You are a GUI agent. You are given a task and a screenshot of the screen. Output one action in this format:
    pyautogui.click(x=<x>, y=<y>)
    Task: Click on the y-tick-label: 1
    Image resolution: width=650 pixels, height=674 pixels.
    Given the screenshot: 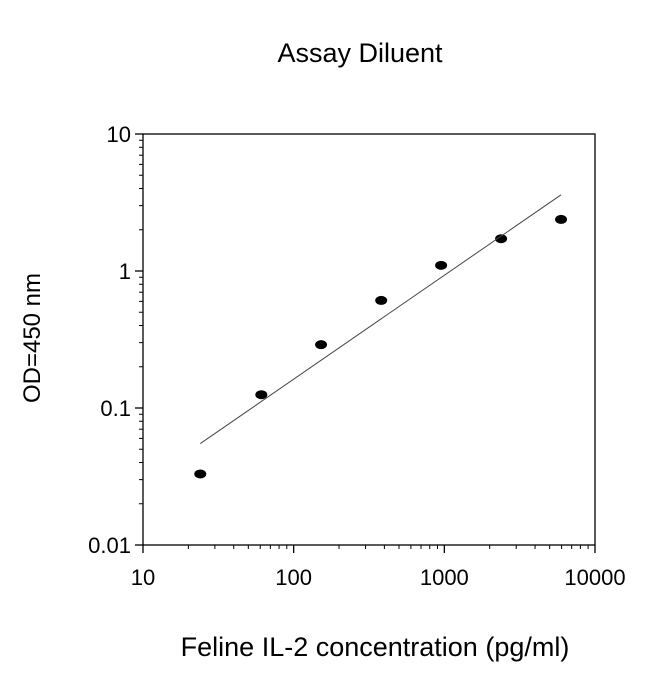 What is the action you would take?
    pyautogui.click(x=125, y=271)
    